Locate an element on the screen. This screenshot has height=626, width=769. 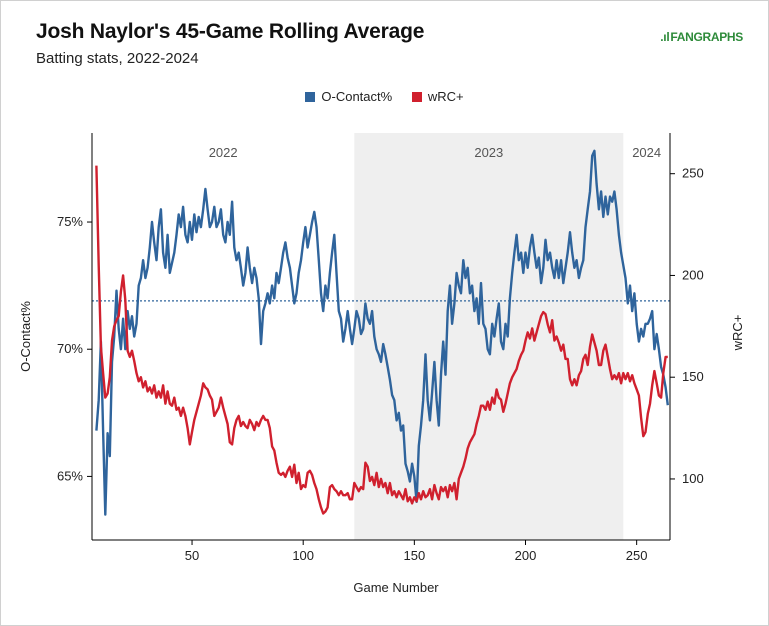
legend-swatch-wrc is located at coordinates (416, 96).